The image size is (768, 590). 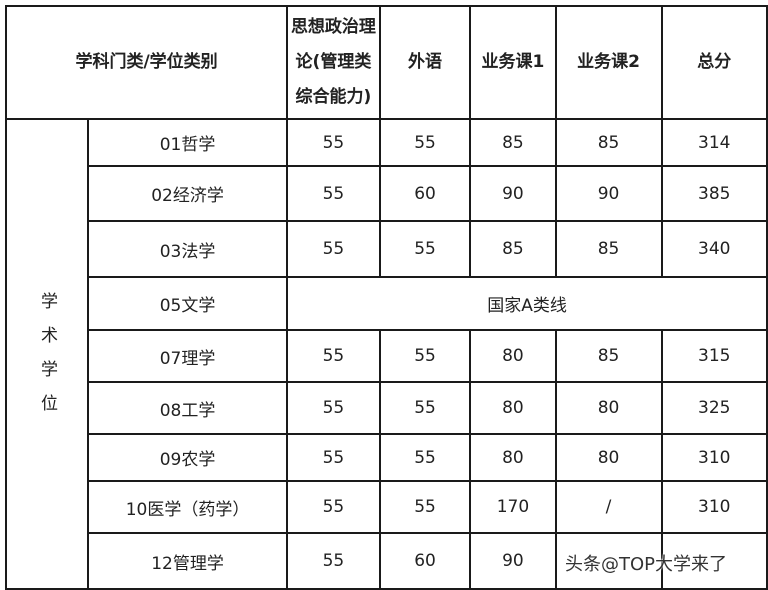 I want to click on table-row: 02经济学 55 60 90 90 385, so click(x=387, y=193).